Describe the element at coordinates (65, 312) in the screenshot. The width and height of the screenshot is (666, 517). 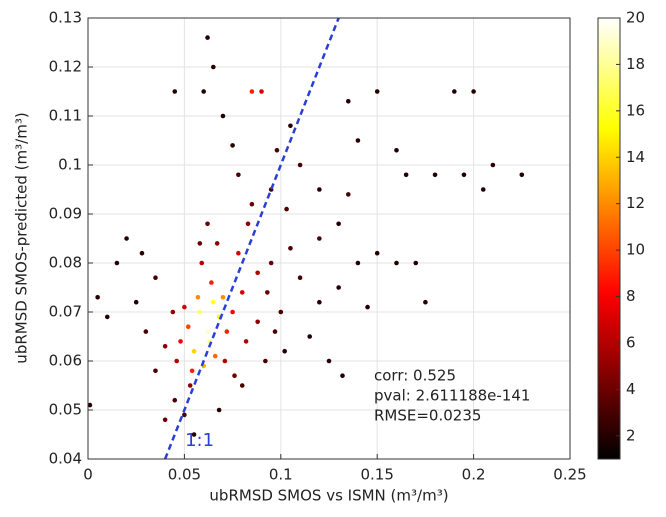
I see `y-tick-label: 0.07` at that location.